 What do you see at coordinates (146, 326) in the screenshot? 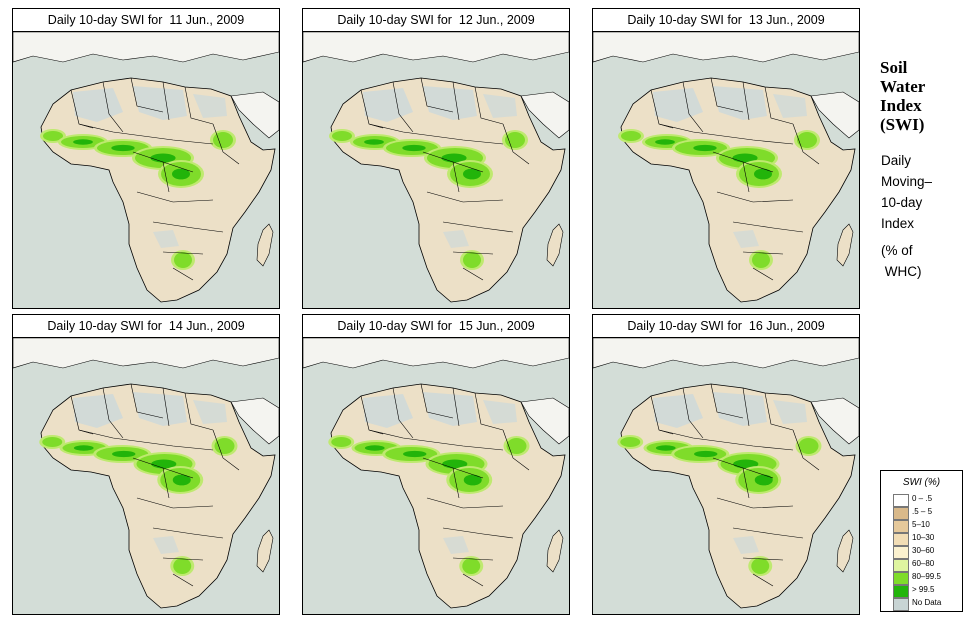
I see `panel-title: Daily 10-day SWI for 14 Jun., 2009` at bounding box center [146, 326].